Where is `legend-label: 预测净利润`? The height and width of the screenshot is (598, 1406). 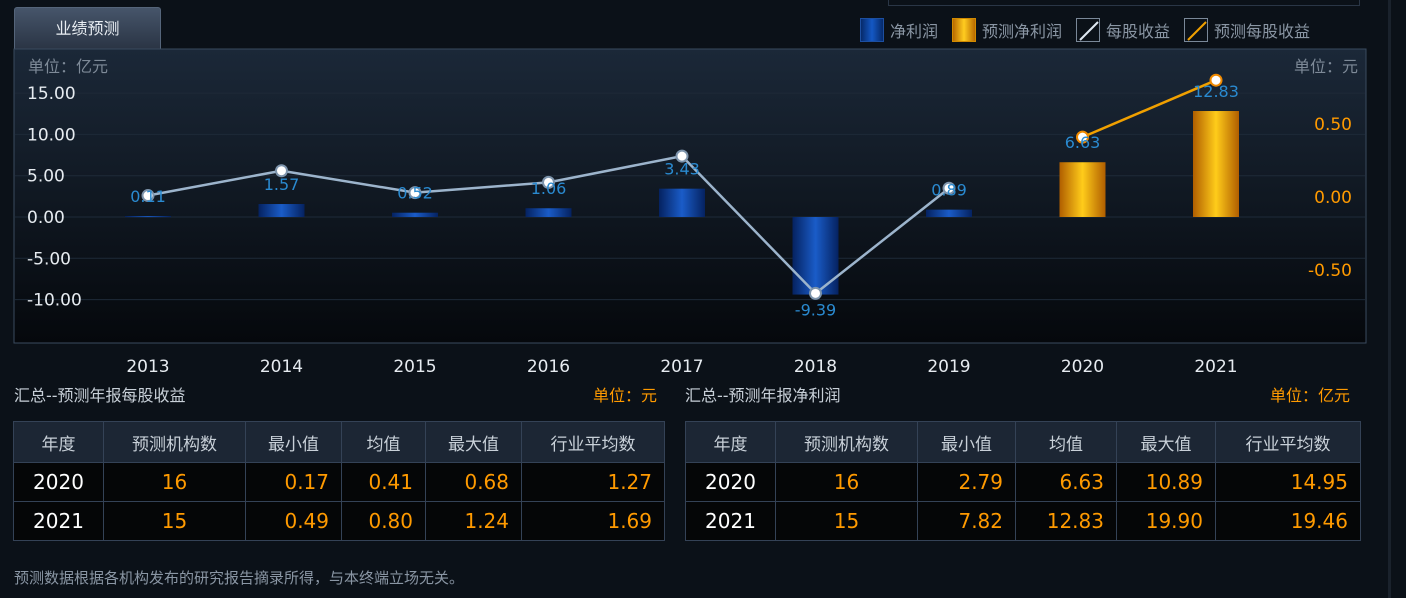
legend-label: 预测净利润 is located at coordinates (1022, 31).